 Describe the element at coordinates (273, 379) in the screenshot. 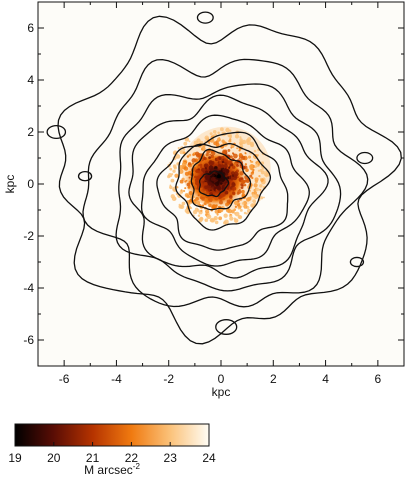

I see `x-tick-label: 2` at that location.